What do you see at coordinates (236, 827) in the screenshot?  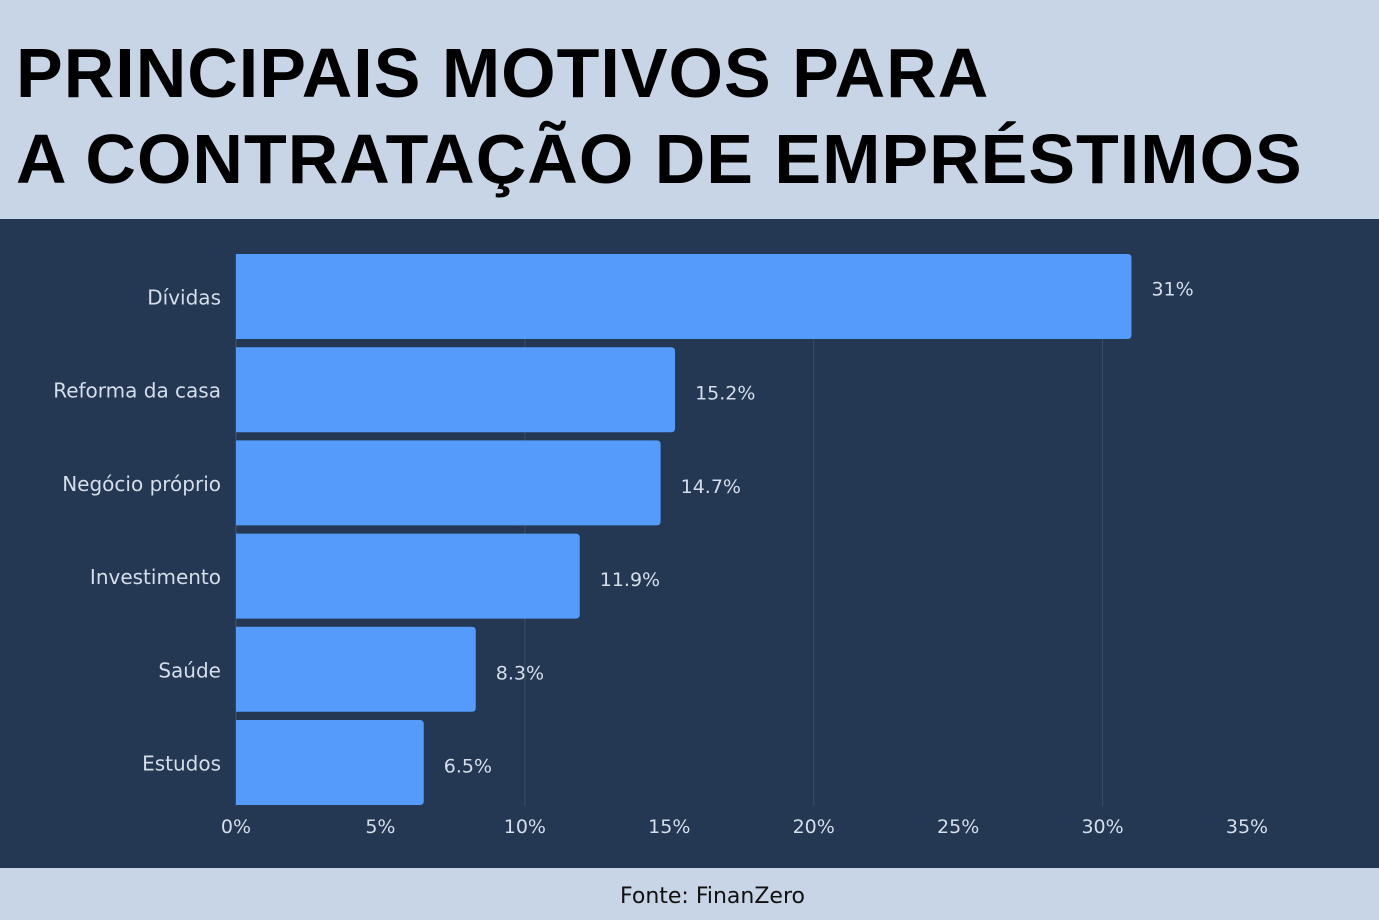 I see `x-tick-label: 0%` at bounding box center [236, 827].